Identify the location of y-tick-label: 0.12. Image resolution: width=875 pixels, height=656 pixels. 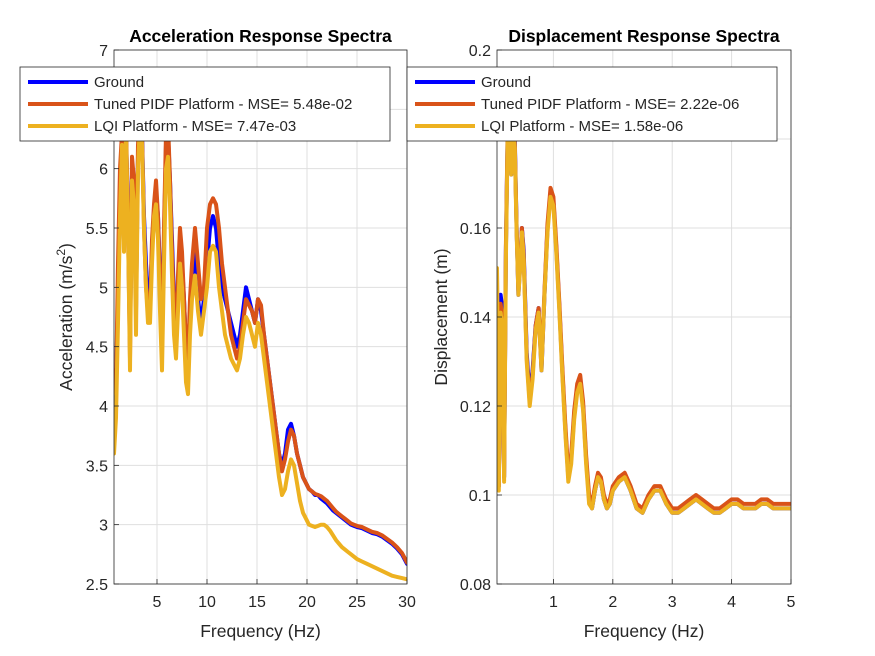
(475, 407).